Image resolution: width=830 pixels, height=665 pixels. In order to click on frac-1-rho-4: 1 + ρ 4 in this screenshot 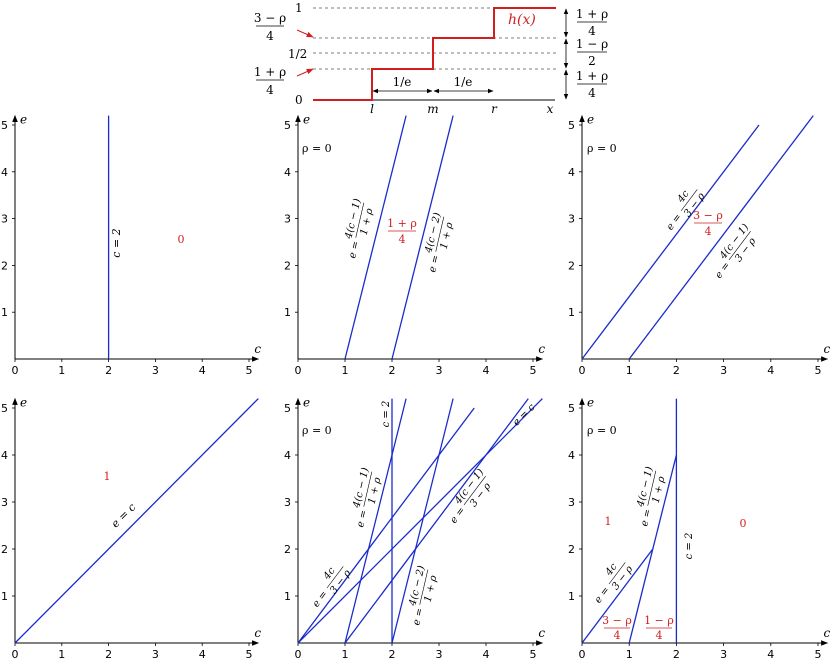, I will do `click(270, 81)`.